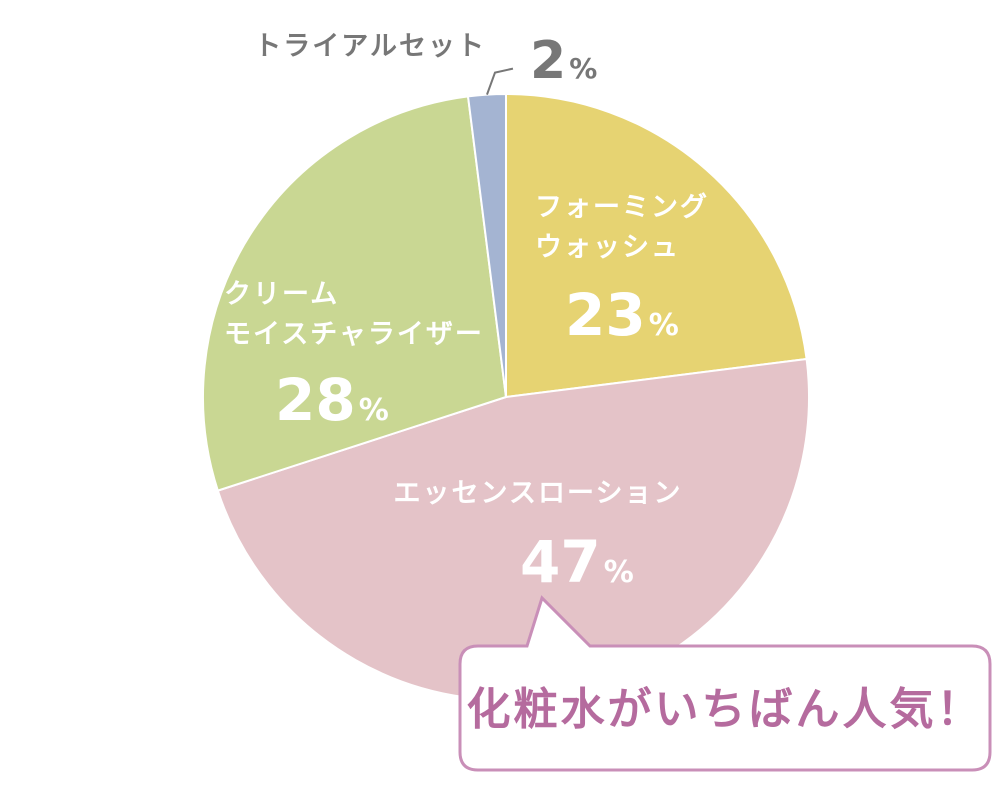 The width and height of the screenshot is (1000, 807). What do you see at coordinates (538, 493) in the screenshot?
I see `slice-label-essence-lotion-line-1: エッセンスローション` at bounding box center [538, 493].